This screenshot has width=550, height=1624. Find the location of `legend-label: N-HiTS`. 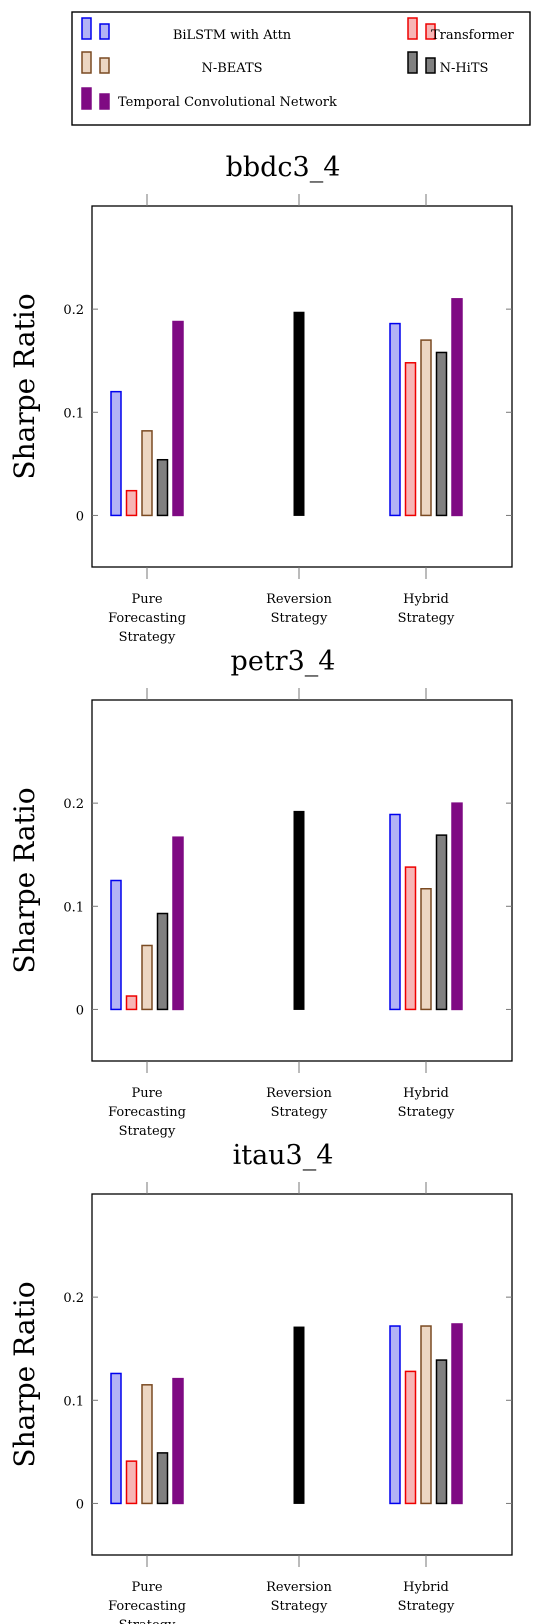

legend-label: N-HiTS is located at coordinates (464, 68).